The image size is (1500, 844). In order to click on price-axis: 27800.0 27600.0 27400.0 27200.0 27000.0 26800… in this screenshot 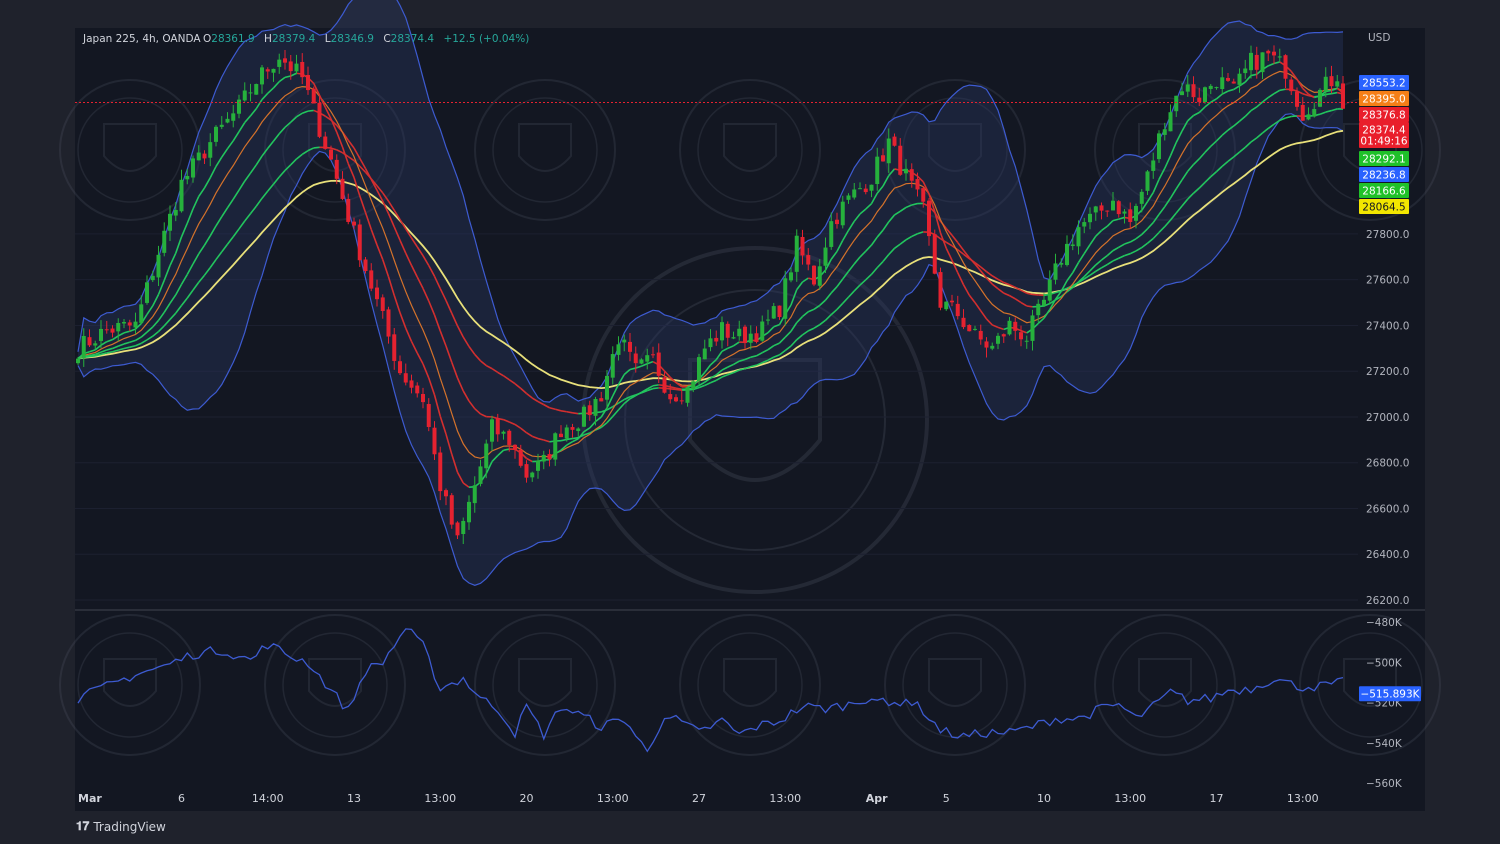, I will do `click(1387, 418)`.